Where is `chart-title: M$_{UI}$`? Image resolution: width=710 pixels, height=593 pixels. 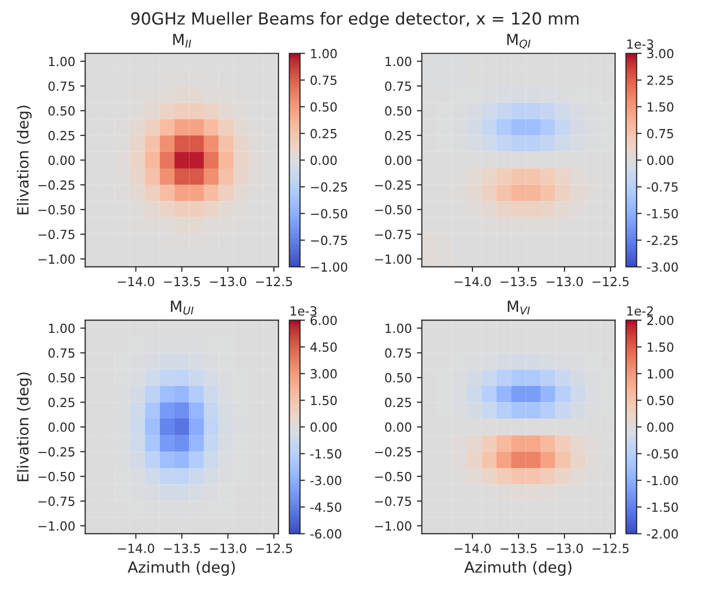
chart-title: M$_{UI}$ is located at coordinates (182, 307).